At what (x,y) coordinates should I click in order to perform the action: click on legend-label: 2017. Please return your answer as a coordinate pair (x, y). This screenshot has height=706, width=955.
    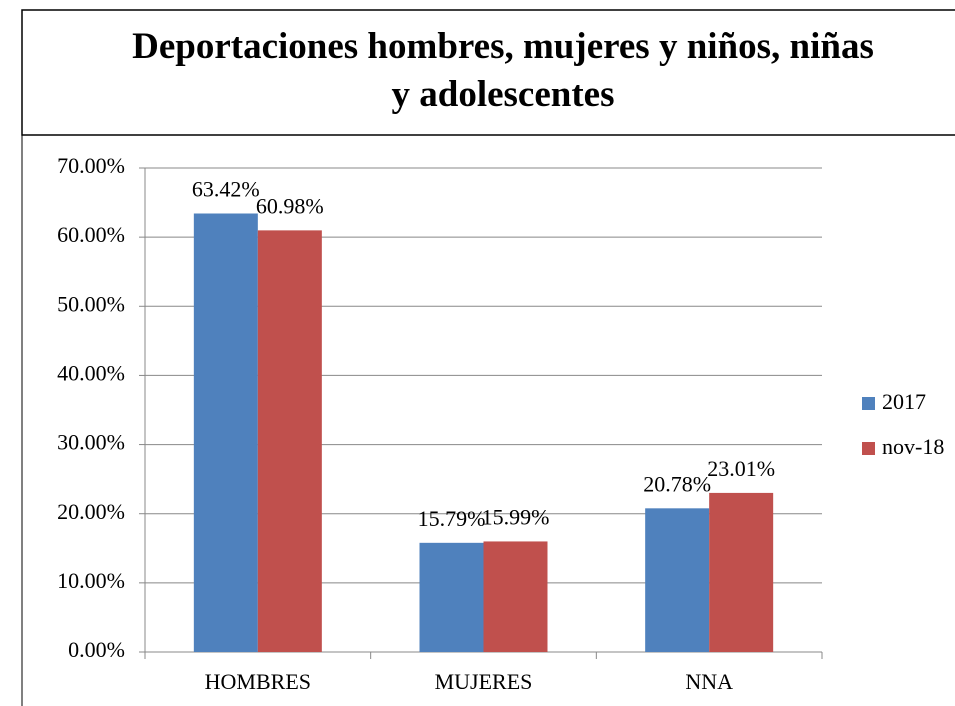
    Looking at the image, I should click on (904, 401).